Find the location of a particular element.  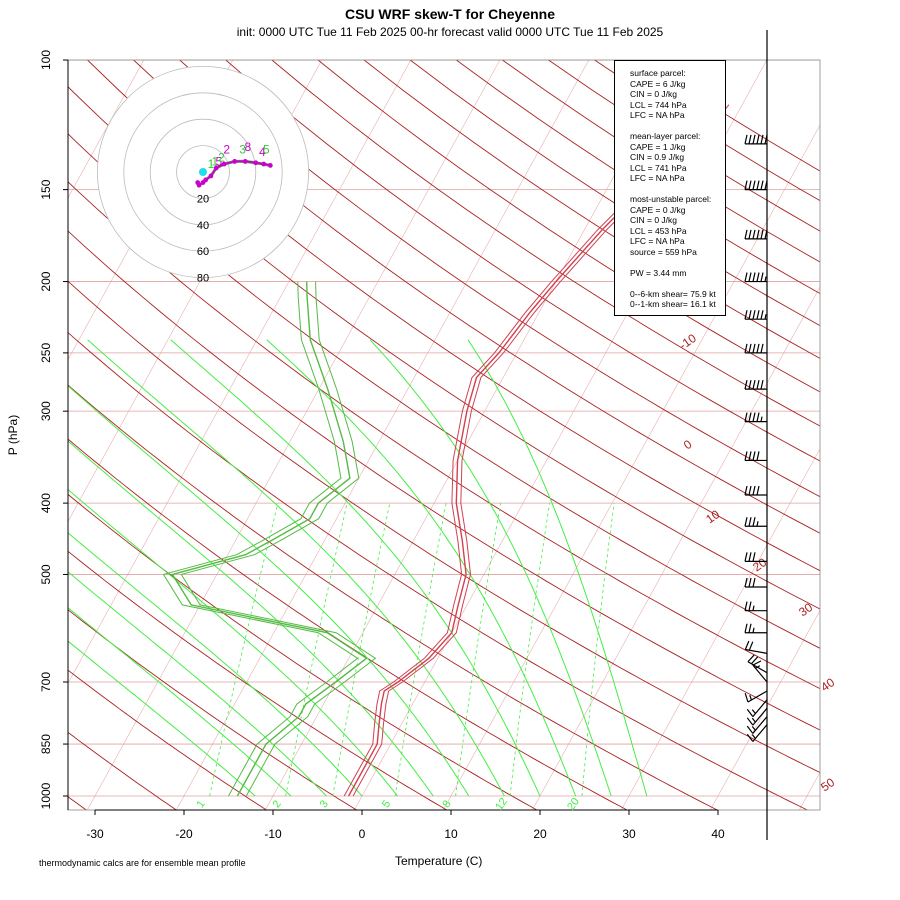

surface-cape: CAPE = 6 J/kg is located at coordinates (658, 83).